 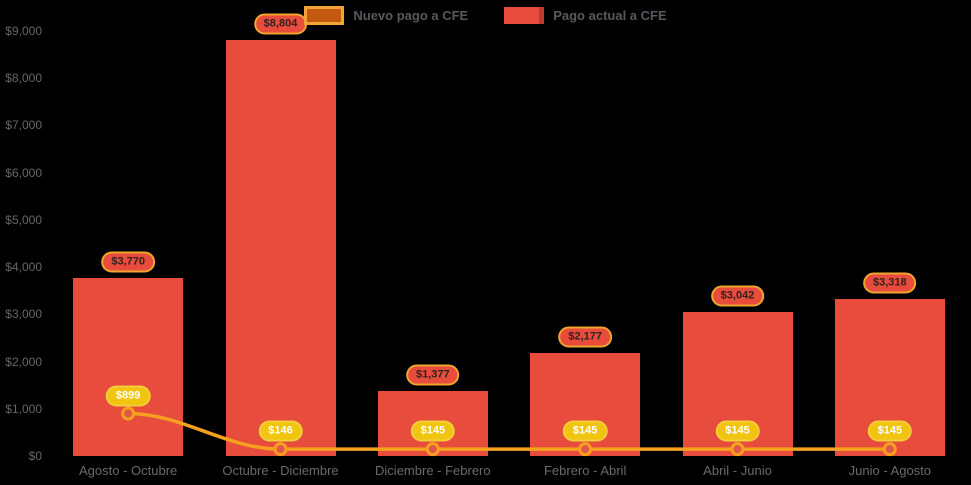 I want to click on y-axis-label: $2,000, so click(x=23, y=361).